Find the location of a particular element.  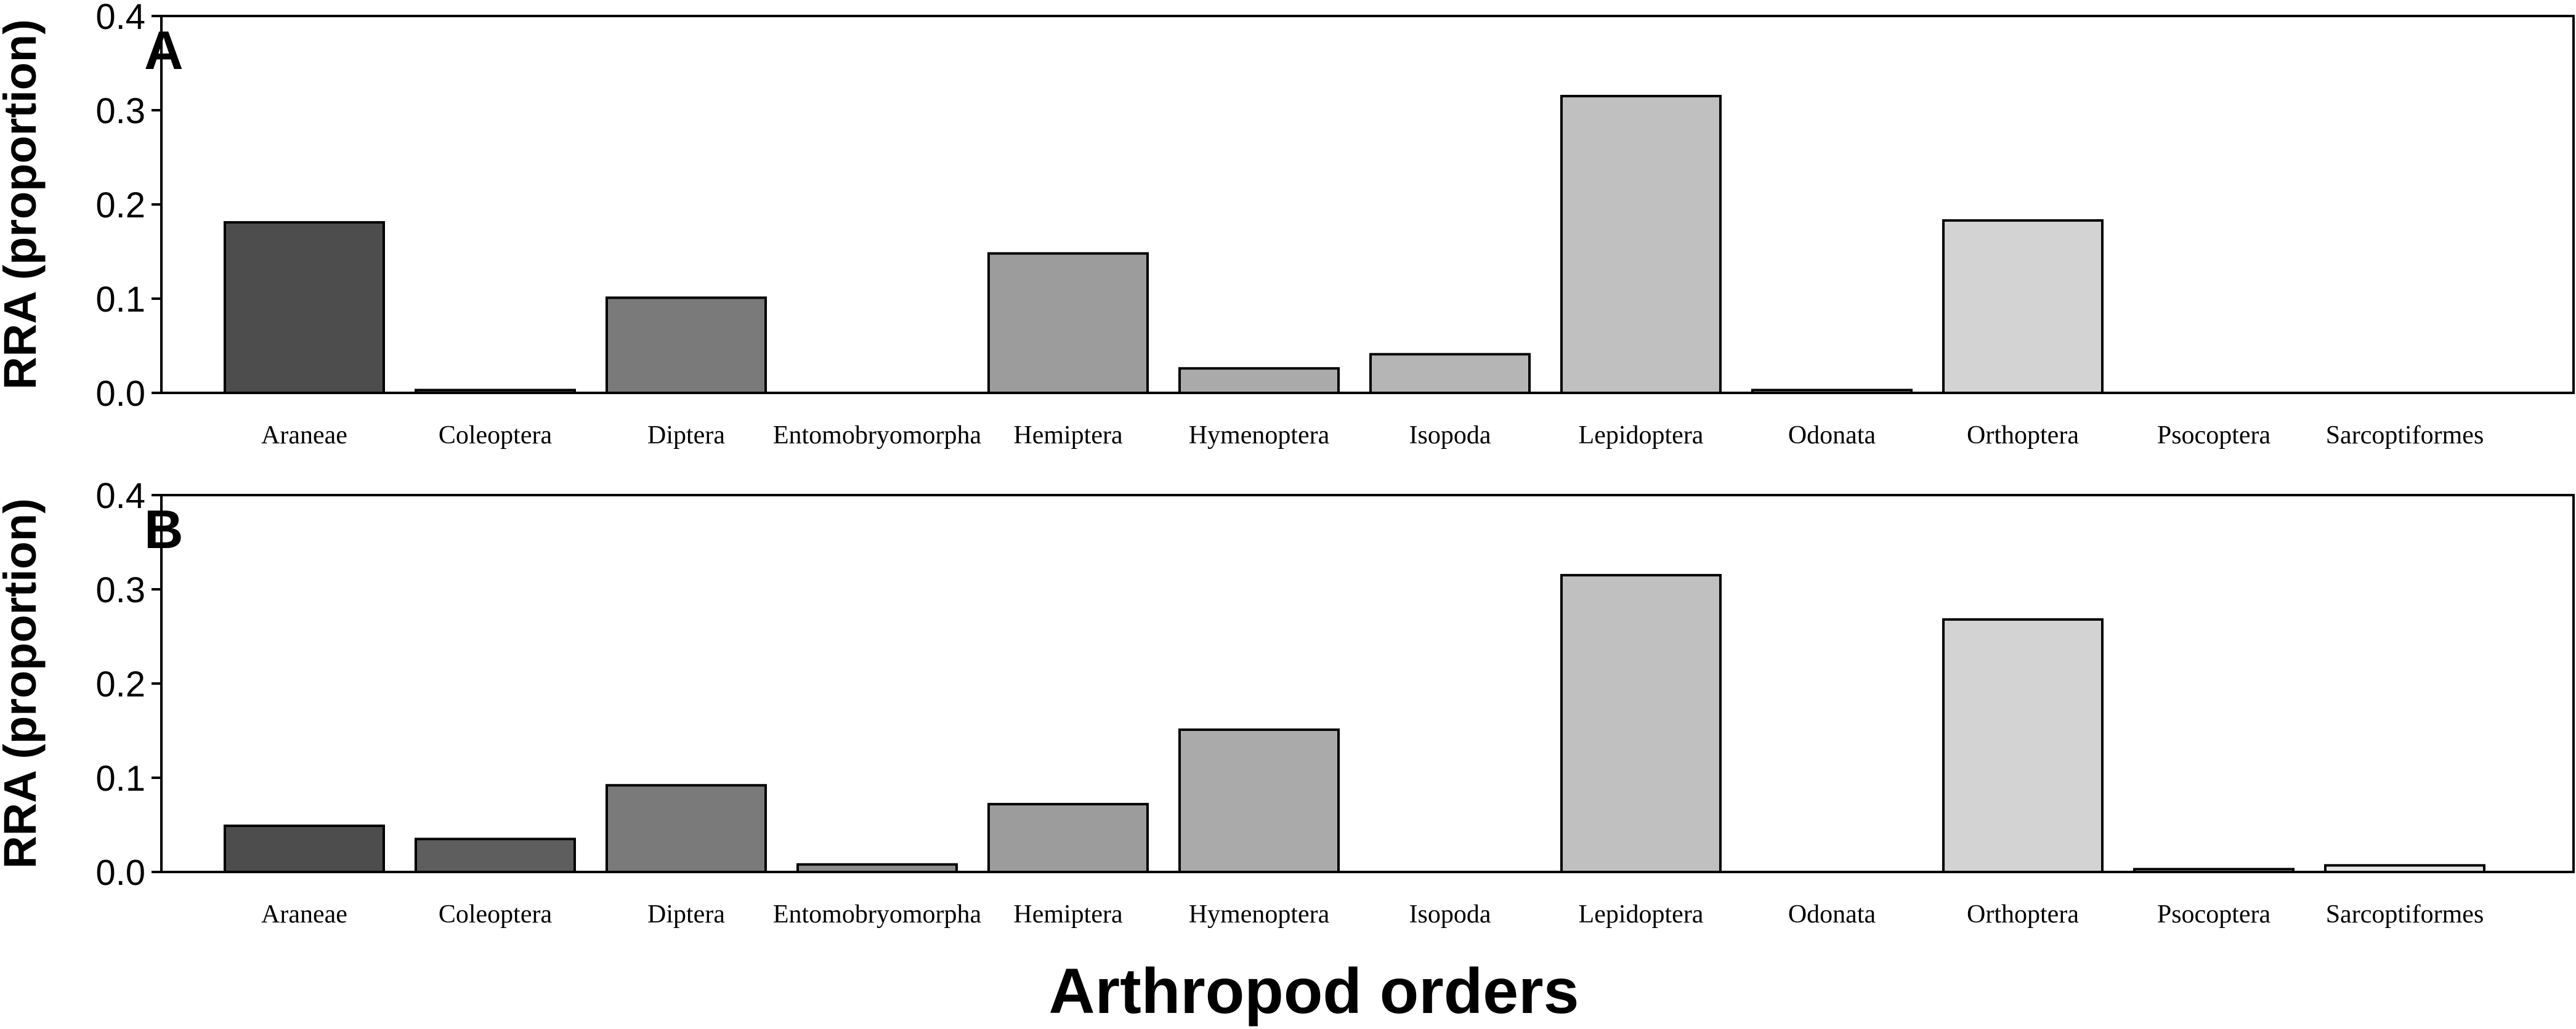

bar-a-hemiptera is located at coordinates (1068, 323).